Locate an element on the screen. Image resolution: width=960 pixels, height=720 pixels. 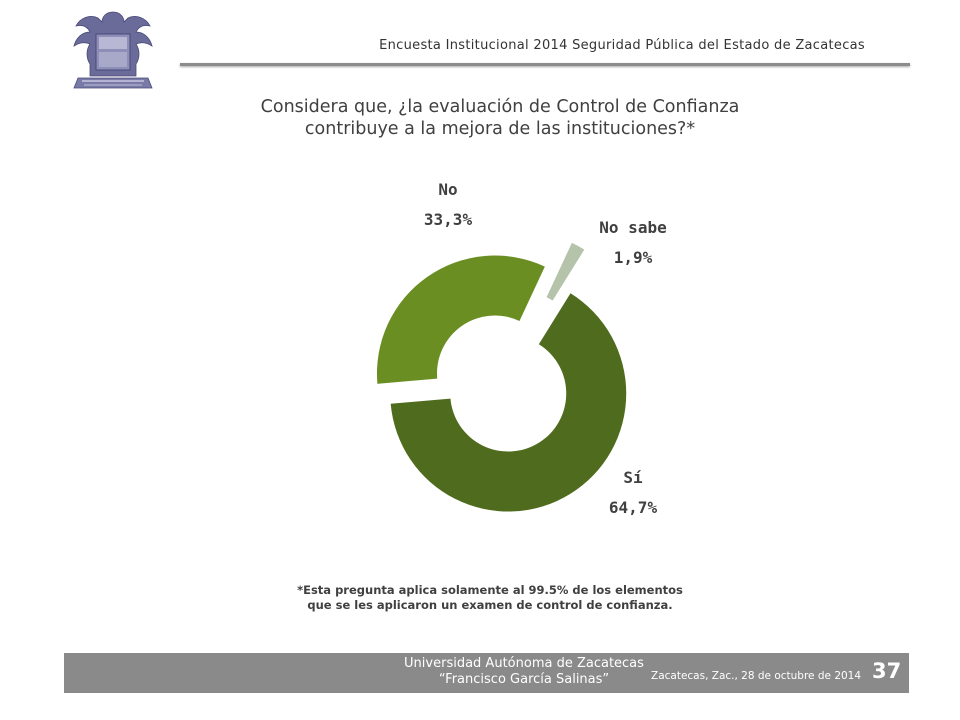
slice-no-sabe is located at coordinates (565, 271).